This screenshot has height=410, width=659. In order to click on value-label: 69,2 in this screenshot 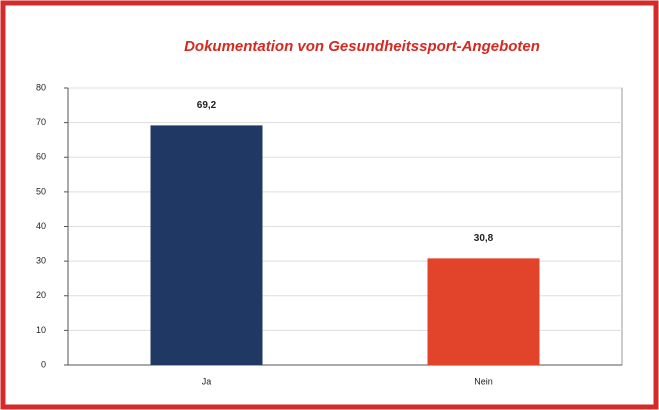, I will do `click(207, 105)`.